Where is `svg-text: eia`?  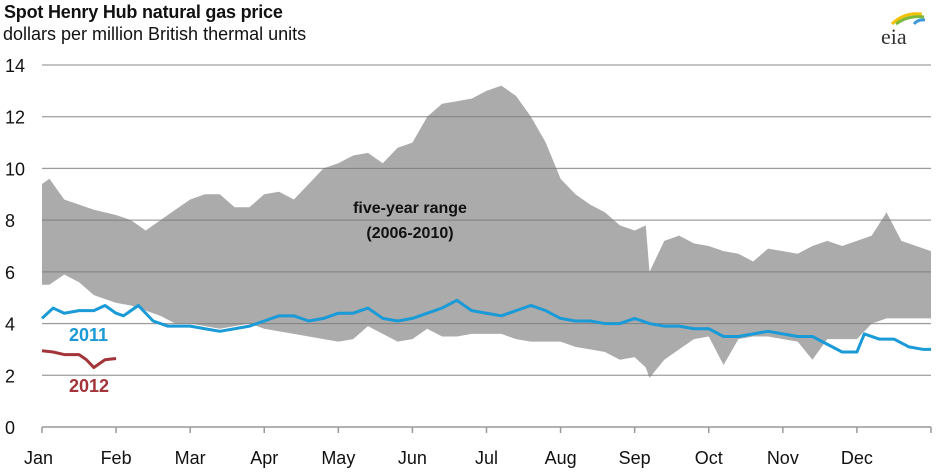 svg-text: eia is located at coordinates (894, 36).